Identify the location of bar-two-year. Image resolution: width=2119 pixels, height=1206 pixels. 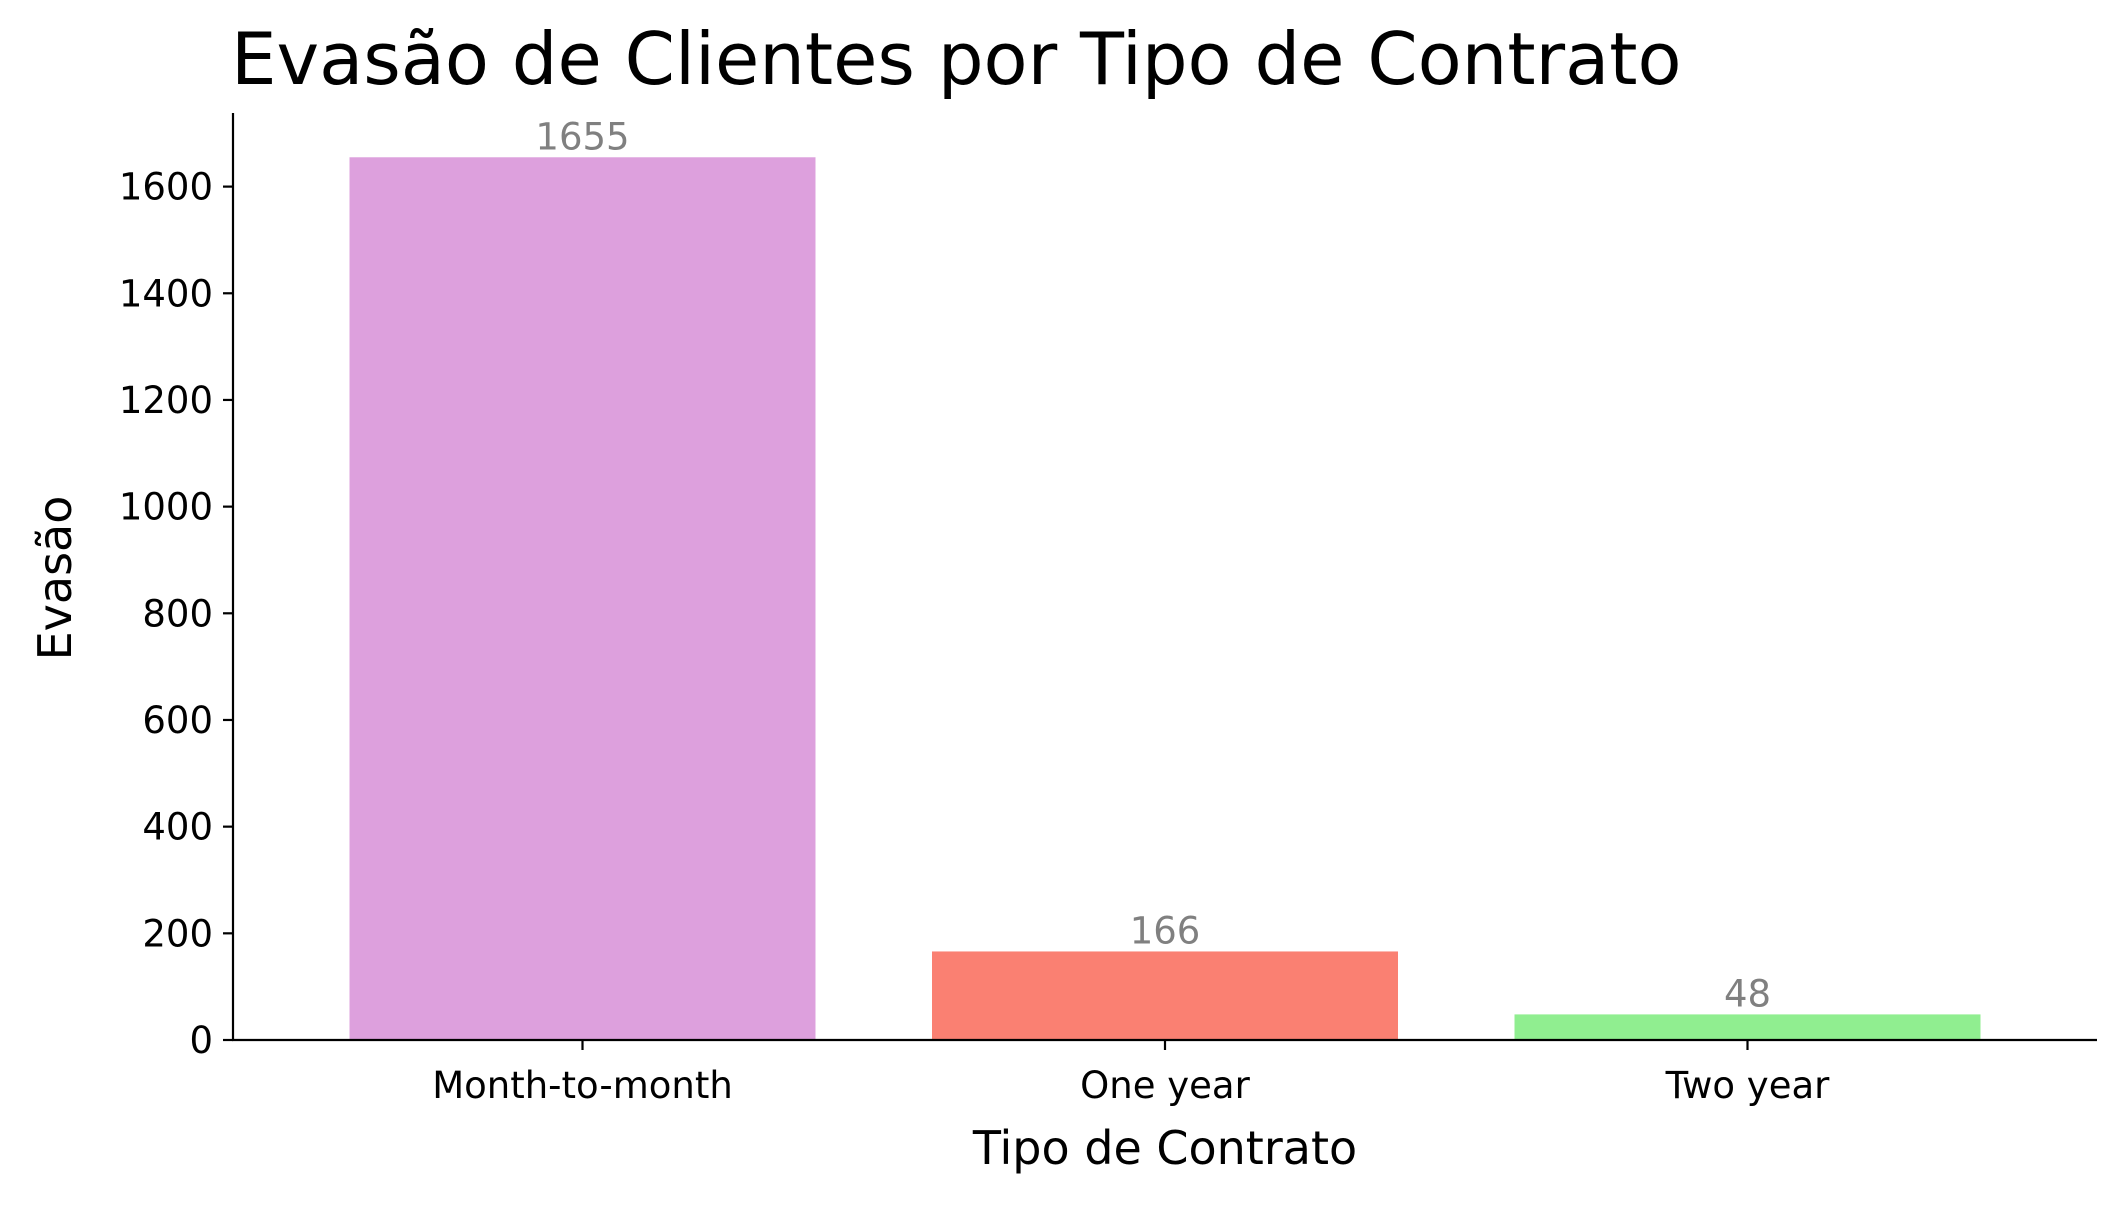
(1747, 1027).